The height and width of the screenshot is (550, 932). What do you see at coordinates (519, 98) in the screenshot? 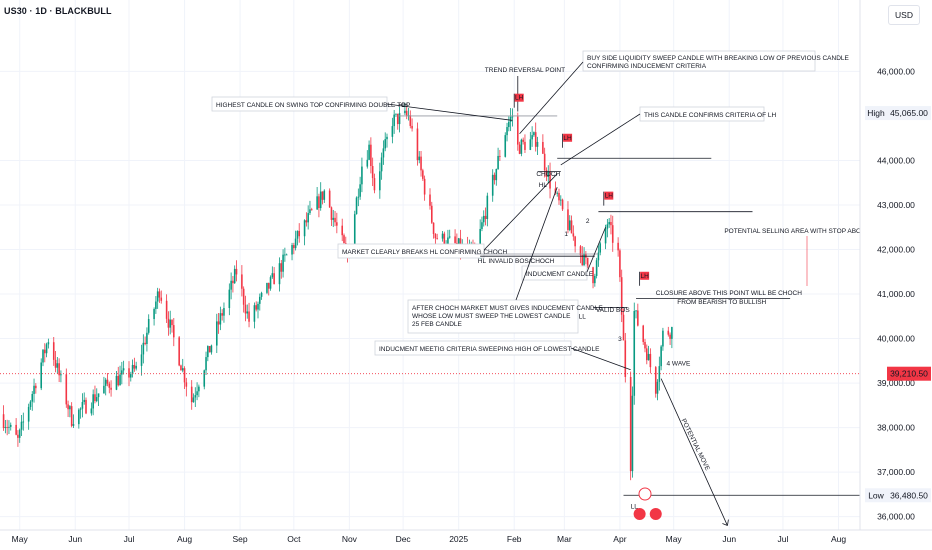
I see `flag-label: LH` at bounding box center [519, 98].